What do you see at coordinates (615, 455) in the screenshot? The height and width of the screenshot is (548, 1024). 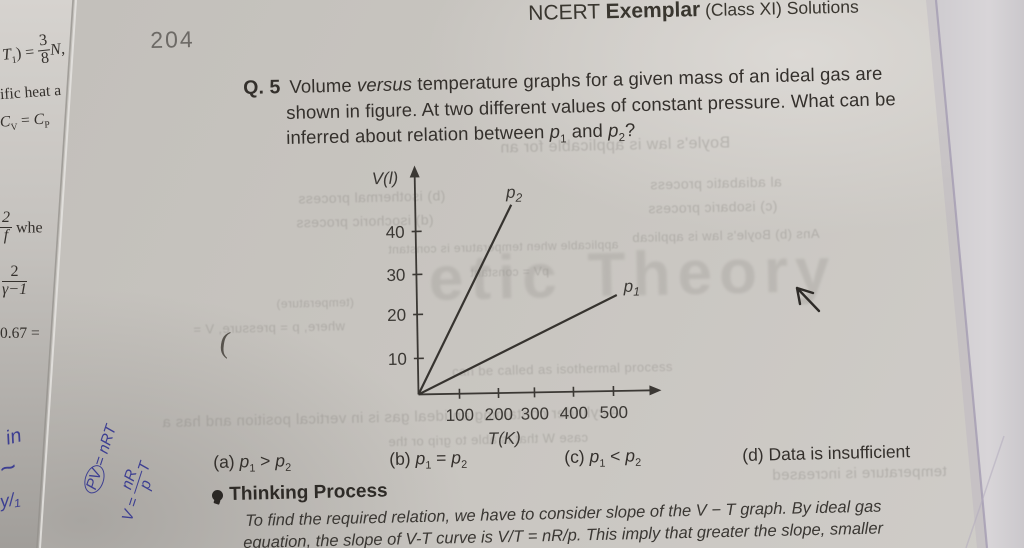 I see `option-c-operator: <` at bounding box center [615, 455].